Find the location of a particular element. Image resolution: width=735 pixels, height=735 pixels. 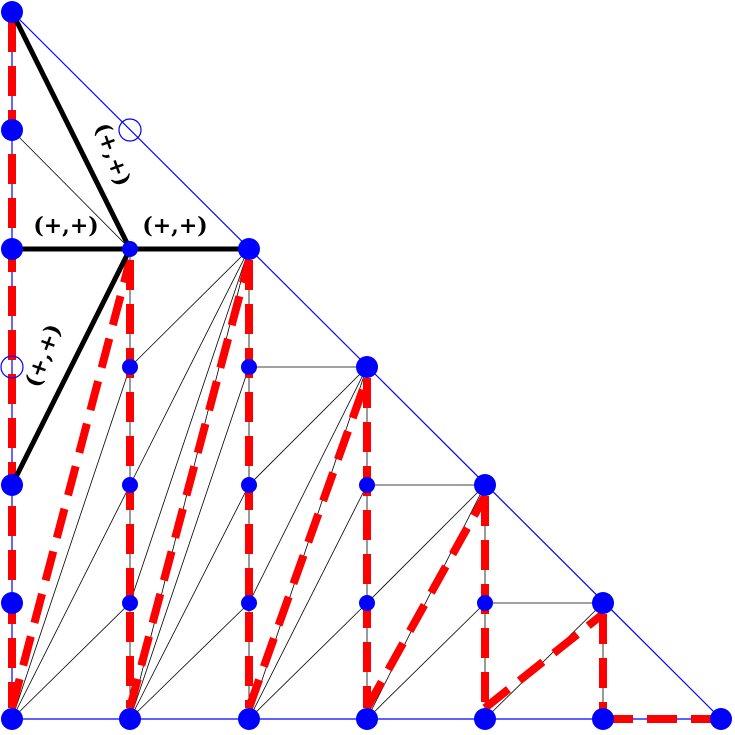

label-left-horizontal: (+,+) is located at coordinates (65, 226).